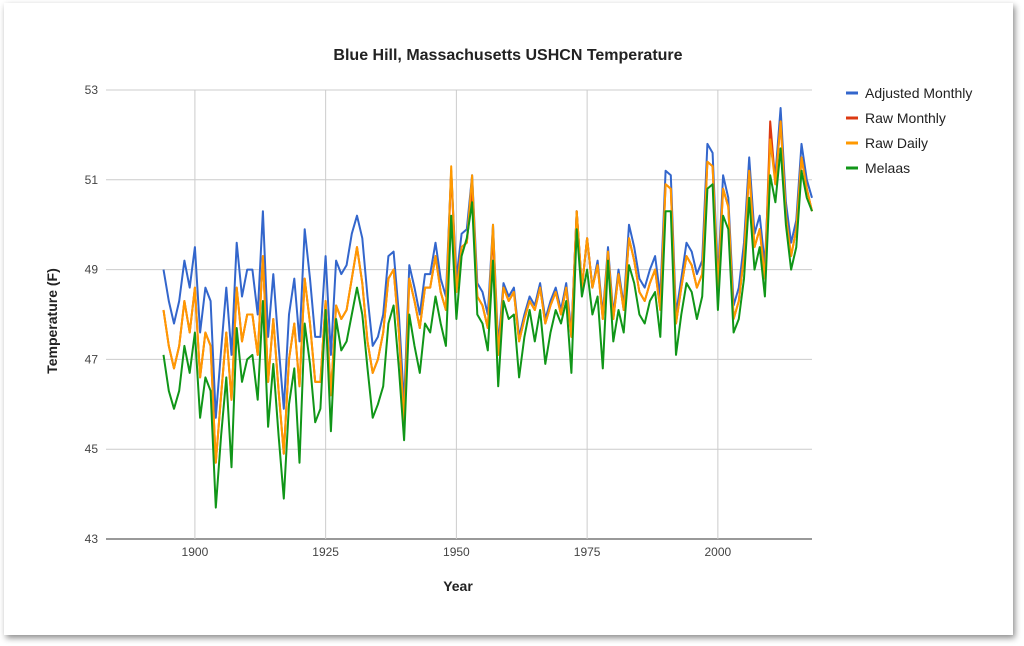 The height and width of the screenshot is (646, 1024). Describe the element at coordinates (896, 143) in the screenshot. I see `legend-label-raw-daily: Raw Daily` at that location.